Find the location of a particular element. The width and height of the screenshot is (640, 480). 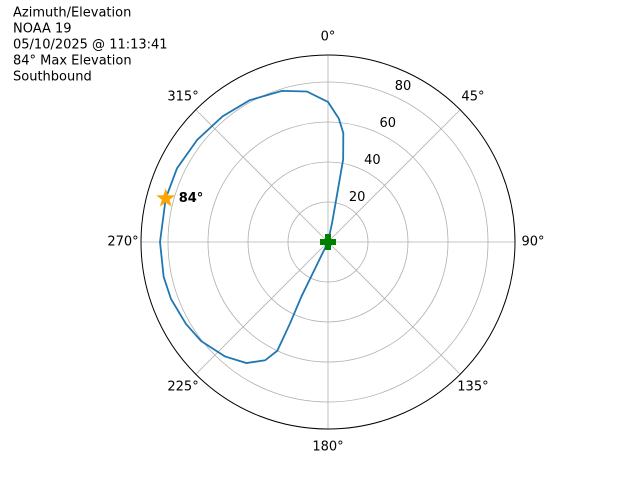

title-line: Southbound is located at coordinates (52, 77).